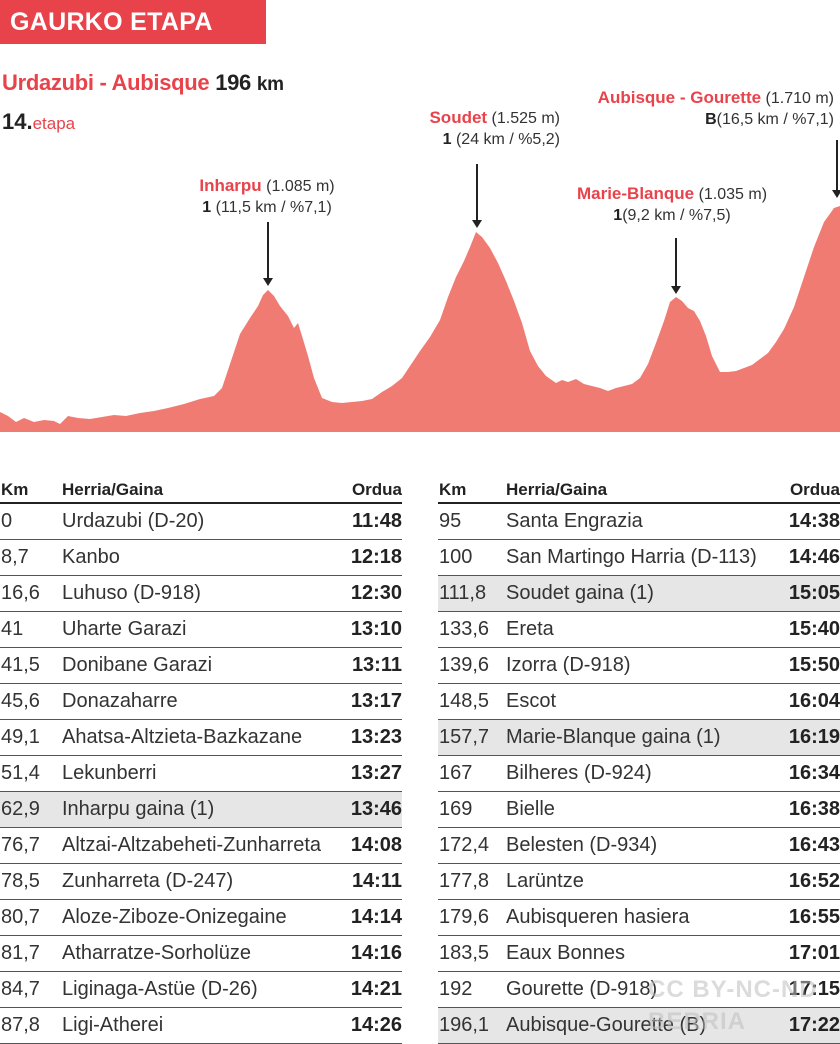 The height and width of the screenshot is (1044, 840). Describe the element at coordinates (182, 737) in the screenshot. I see `row-place: Ahatsa-Altzieta-Bazkazane` at that location.